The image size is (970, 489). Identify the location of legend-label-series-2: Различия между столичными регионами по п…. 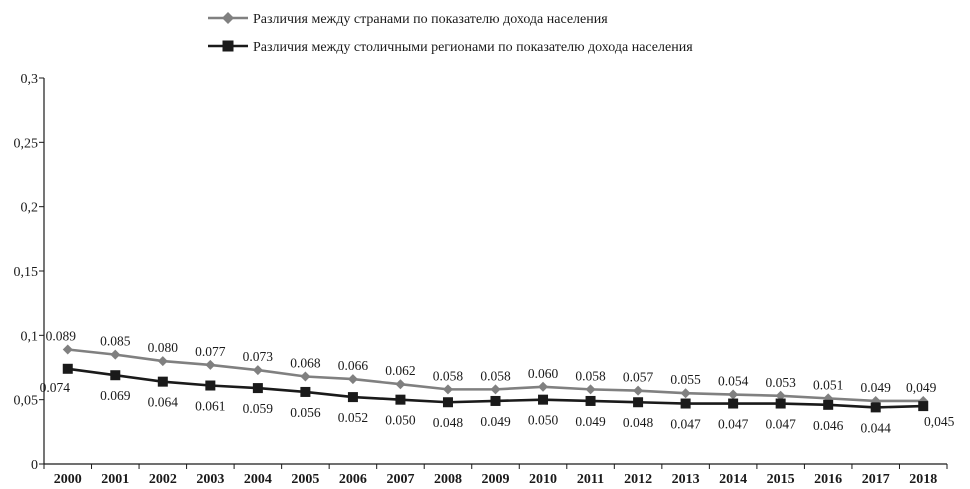
(473, 47).